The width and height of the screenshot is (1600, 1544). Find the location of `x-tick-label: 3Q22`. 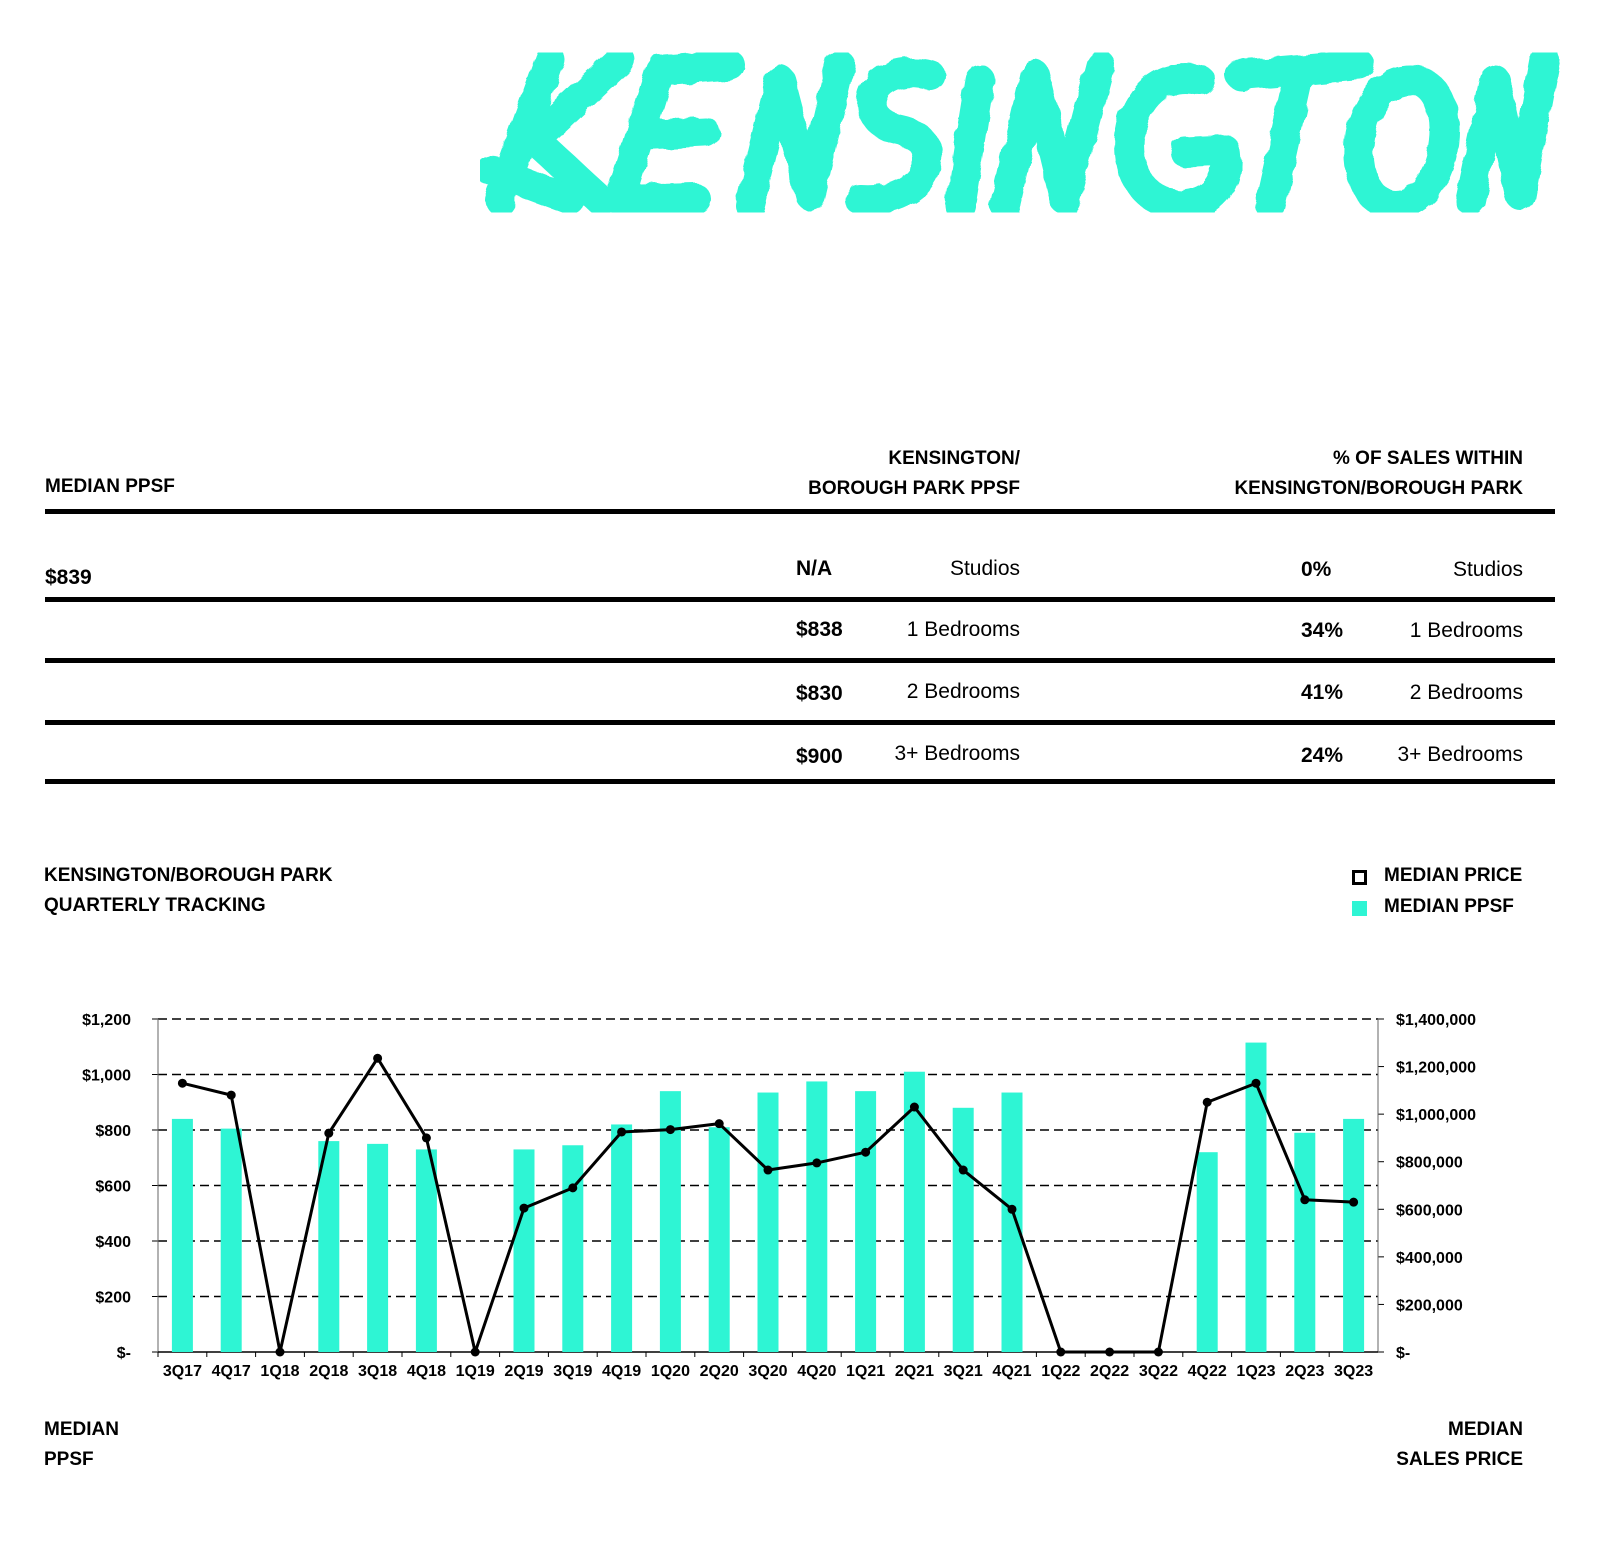

x-tick-label: 3Q22 is located at coordinates (1158, 1371).